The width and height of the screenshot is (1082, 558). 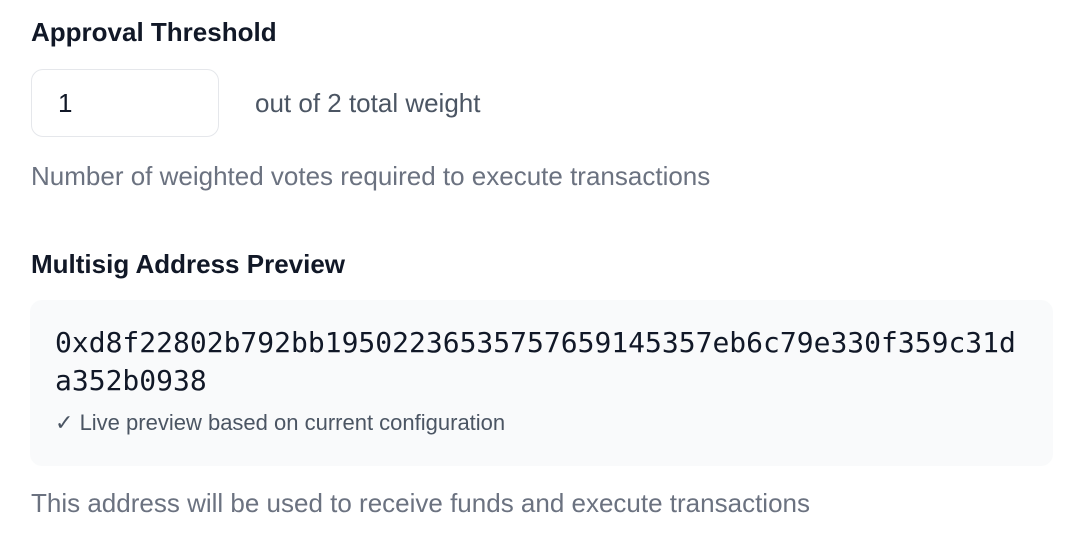 What do you see at coordinates (188, 264) in the screenshot?
I see `address-preview-label: Multisig Address Preview` at bounding box center [188, 264].